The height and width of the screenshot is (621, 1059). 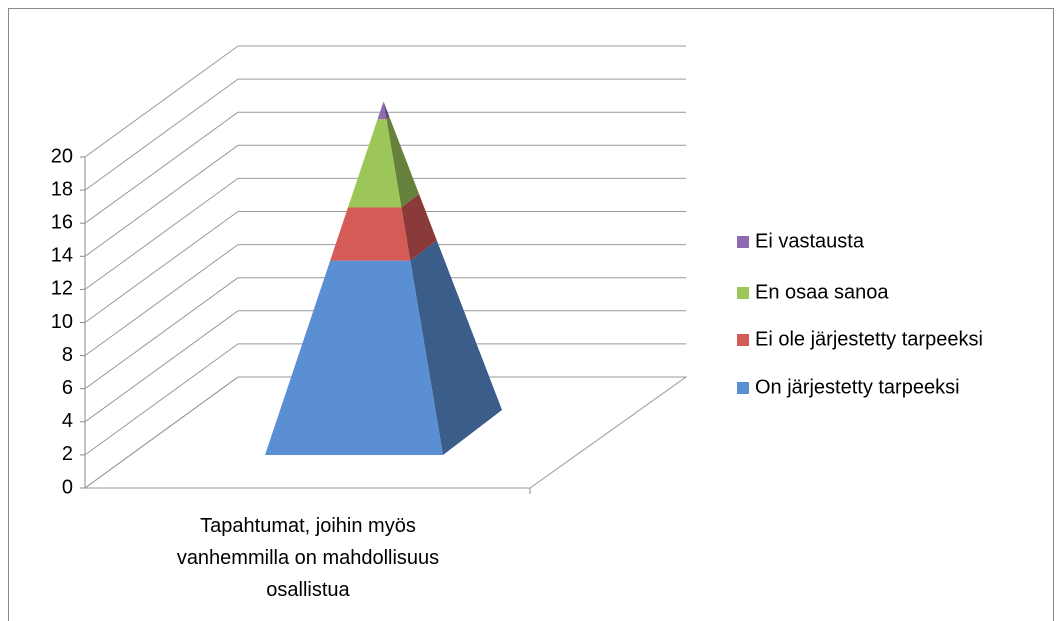 What do you see at coordinates (62, 256) in the screenshot?
I see `y-tick-label: 14` at bounding box center [62, 256].